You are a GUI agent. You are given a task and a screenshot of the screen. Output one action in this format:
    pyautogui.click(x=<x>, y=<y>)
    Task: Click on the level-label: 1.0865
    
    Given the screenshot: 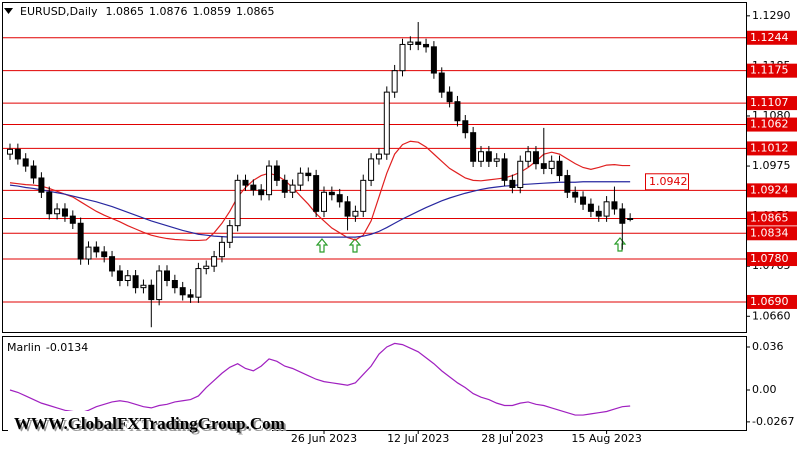 What is the action you would take?
    pyautogui.click(x=769, y=218)
    